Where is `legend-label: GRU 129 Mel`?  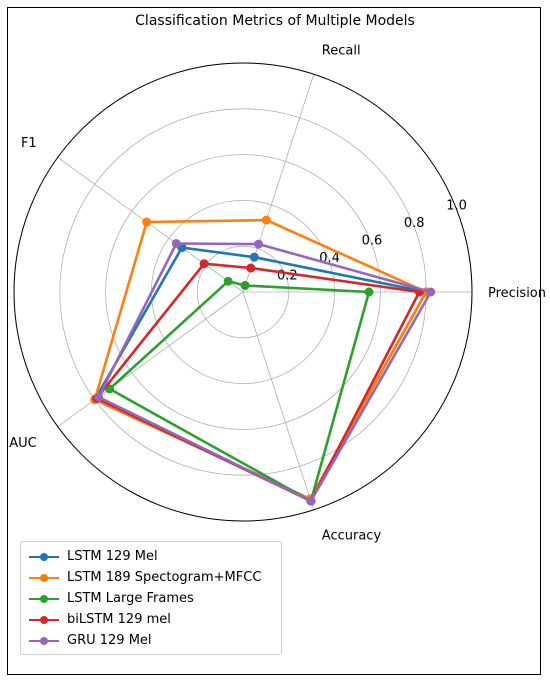 legend-label: GRU 129 Mel is located at coordinates (109, 640).